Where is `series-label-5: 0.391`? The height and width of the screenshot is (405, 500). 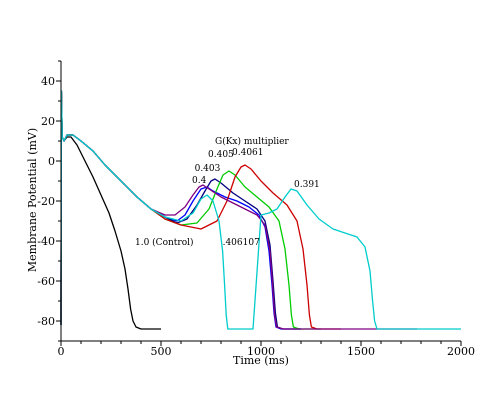 series-label-5: 0.391 is located at coordinates (307, 185).